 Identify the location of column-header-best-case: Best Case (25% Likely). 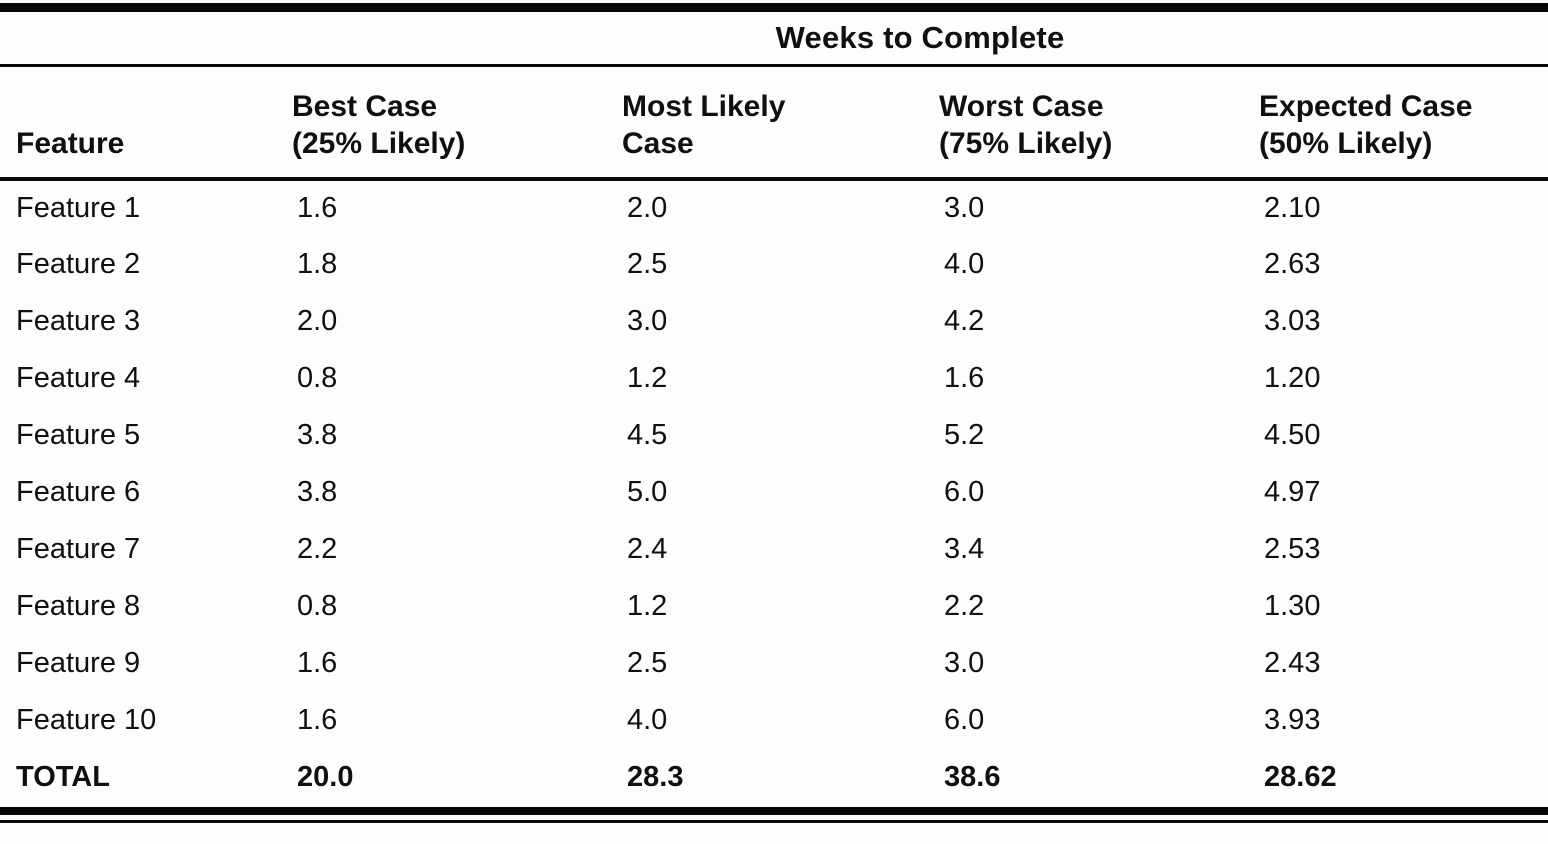
(457, 123).